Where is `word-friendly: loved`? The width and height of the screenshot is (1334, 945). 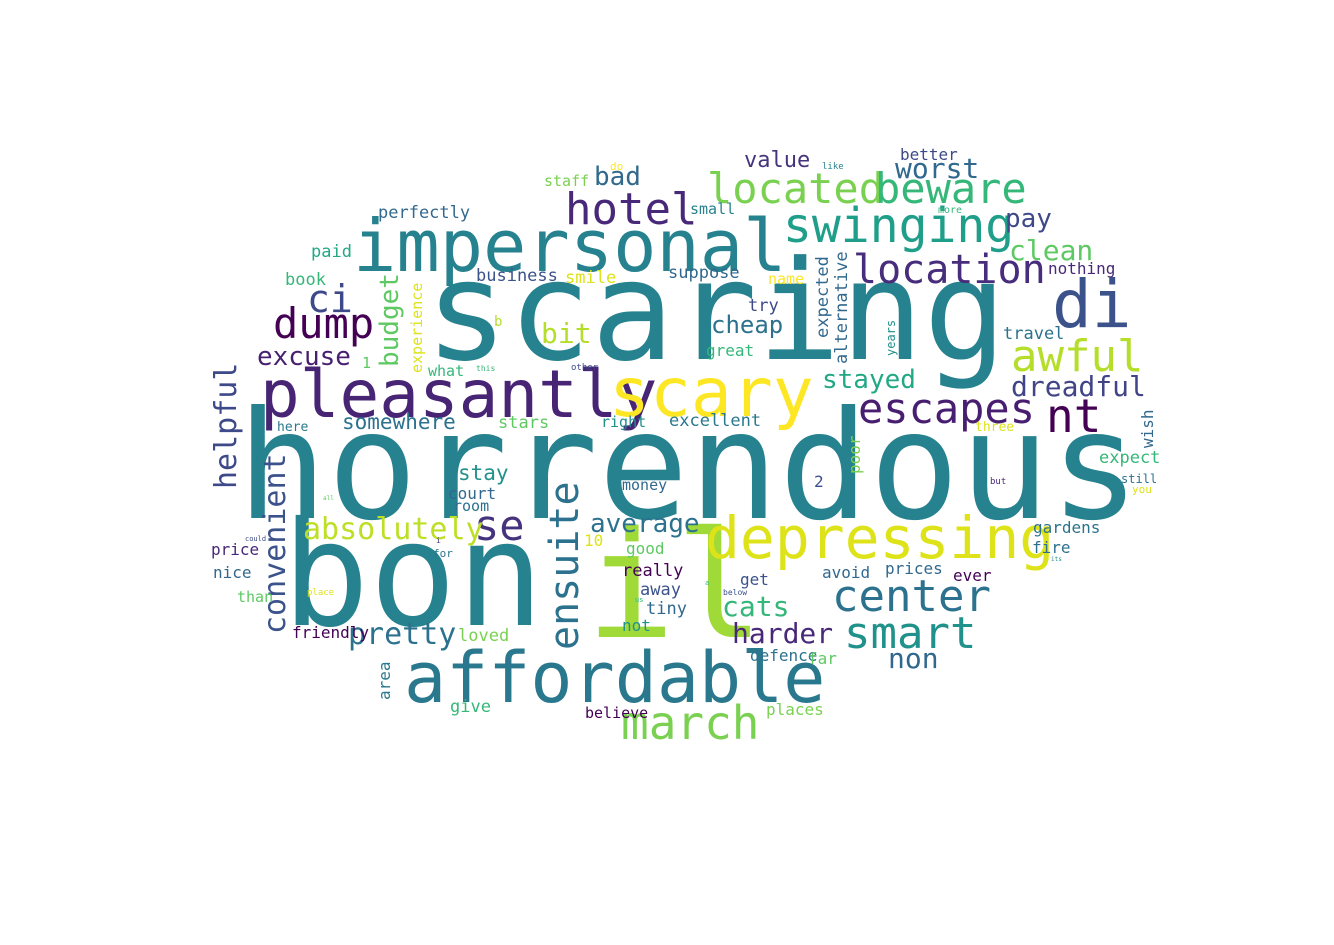
word-friendly: loved is located at coordinates (484, 636).